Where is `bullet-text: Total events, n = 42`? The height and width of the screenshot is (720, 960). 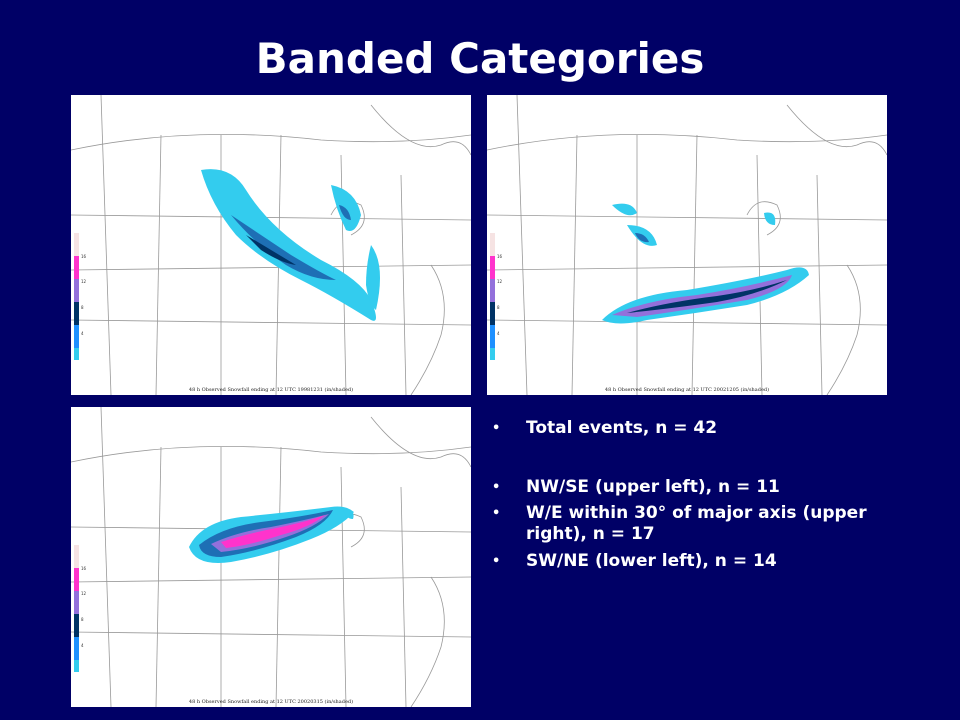 bullet-text: Total events, n = 42 is located at coordinates (622, 428).